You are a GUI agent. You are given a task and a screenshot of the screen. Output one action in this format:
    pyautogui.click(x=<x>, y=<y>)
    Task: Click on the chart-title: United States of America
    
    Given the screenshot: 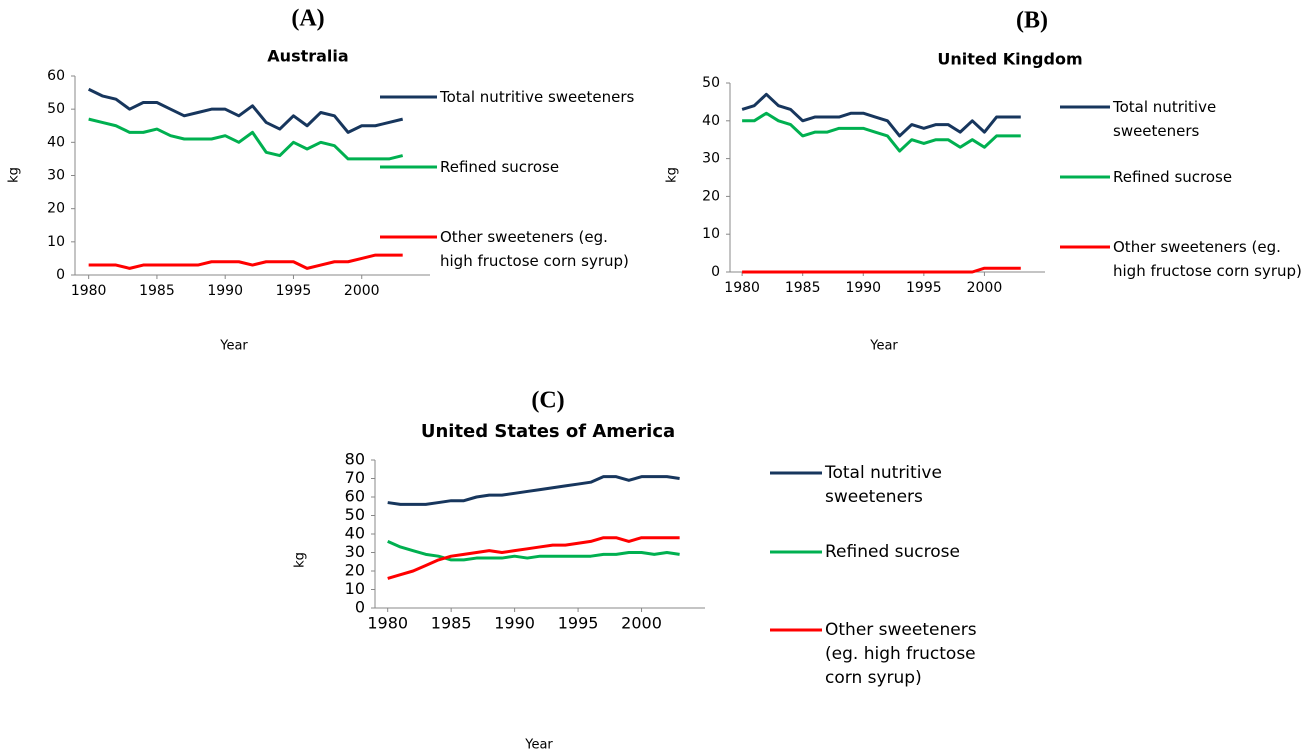 What is the action you would take?
    pyautogui.click(x=548, y=431)
    